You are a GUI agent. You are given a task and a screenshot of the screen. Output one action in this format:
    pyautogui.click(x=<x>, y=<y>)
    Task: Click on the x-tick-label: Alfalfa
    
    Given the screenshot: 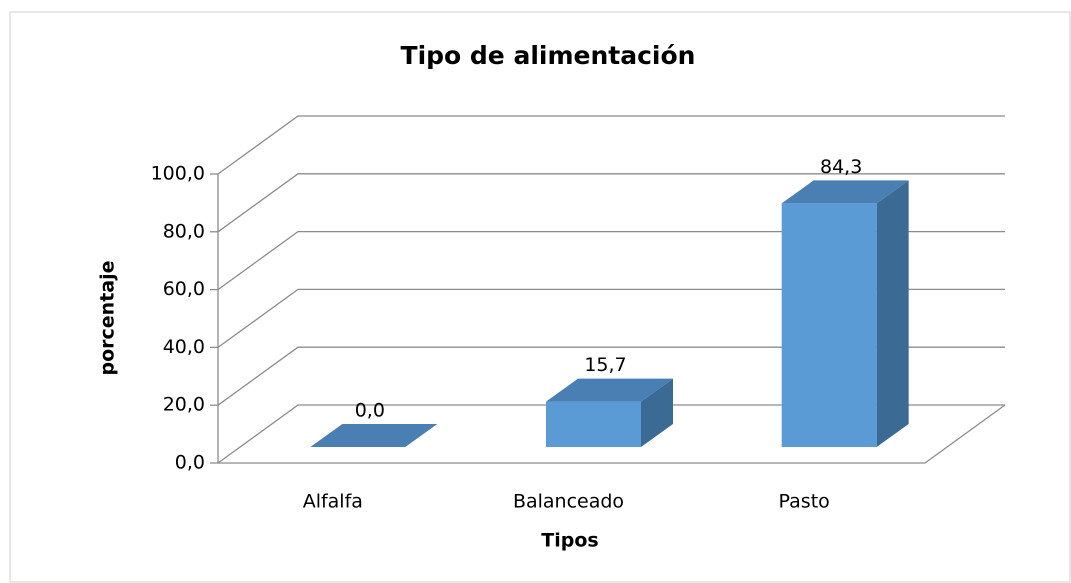 What is the action you would take?
    pyautogui.click(x=333, y=502)
    